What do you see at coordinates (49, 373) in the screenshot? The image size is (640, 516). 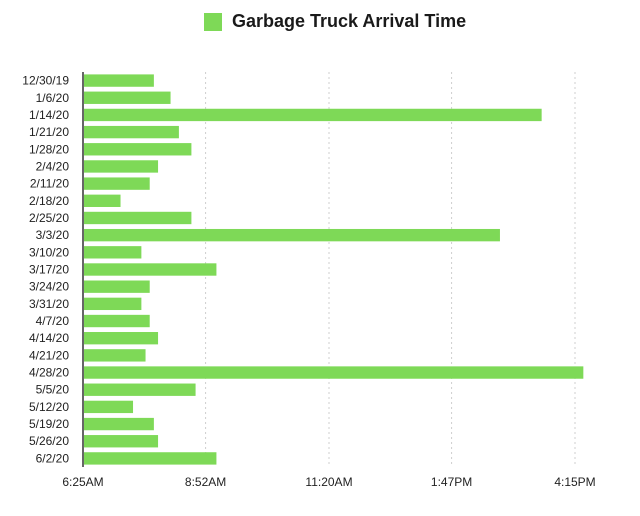 I see `y-tick-label: 4/28/20` at bounding box center [49, 373].